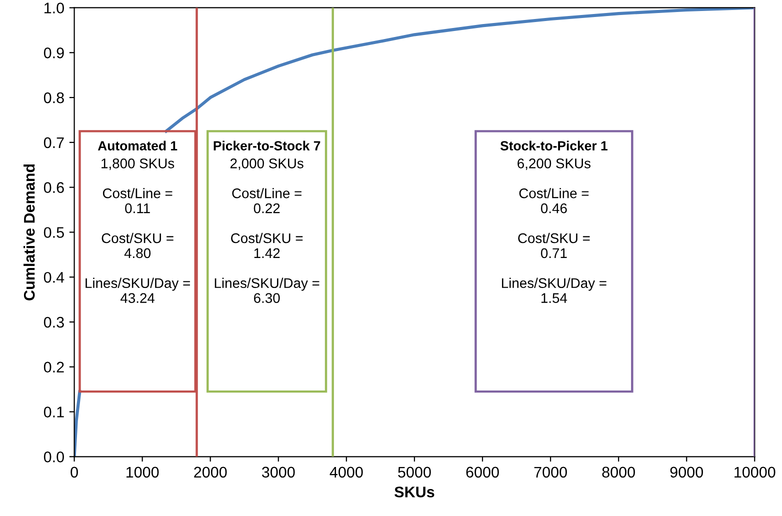 The width and height of the screenshot is (782, 516). What do you see at coordinates (686, 472) in the screenshot?
I see `x-tick-label: 9000` at bounding box center [686, 472].